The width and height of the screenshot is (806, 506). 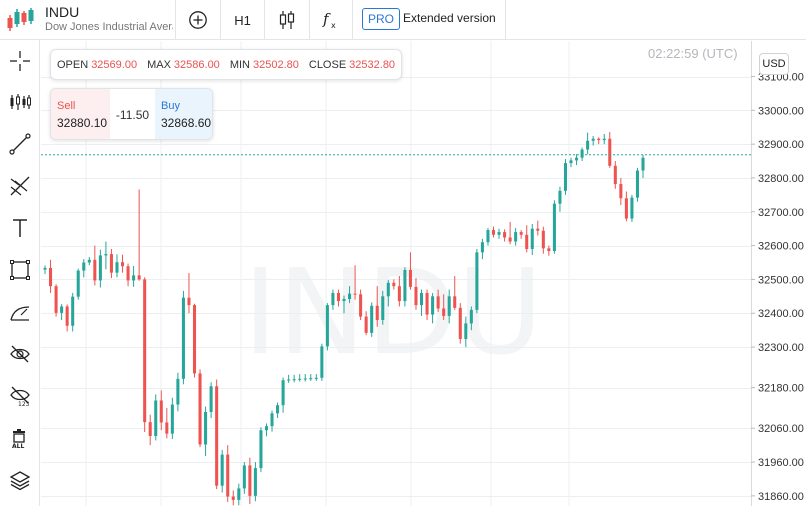 I want to click on trend-line-tool, so click(x=20, y=144).